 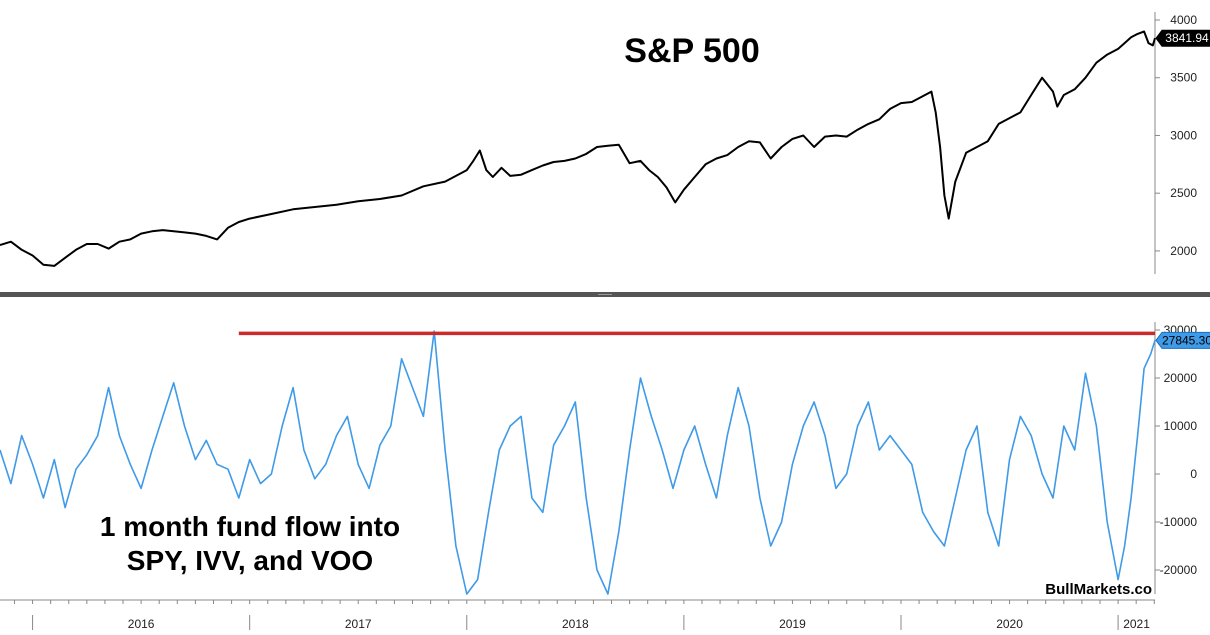 What do you see at coordinates (792, 623) in the screenshot?
I see `x-year-label: 2019` at bounding box center [792, 623].